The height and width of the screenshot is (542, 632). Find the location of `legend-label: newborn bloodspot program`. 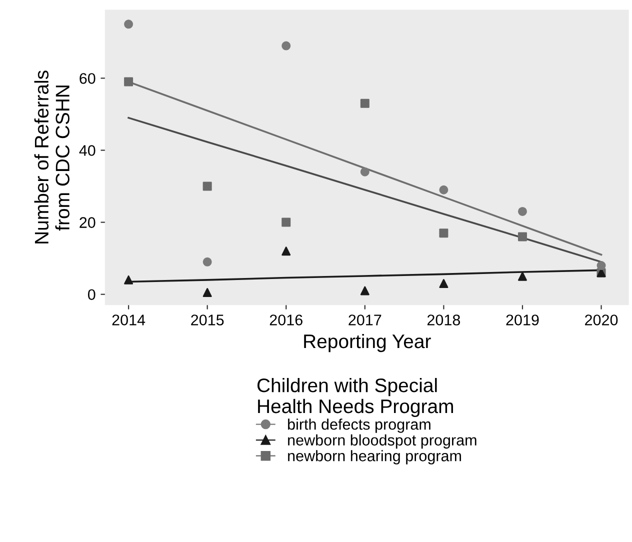

legend-label: newborn bloodspot program is located at coordinates (382, 441).